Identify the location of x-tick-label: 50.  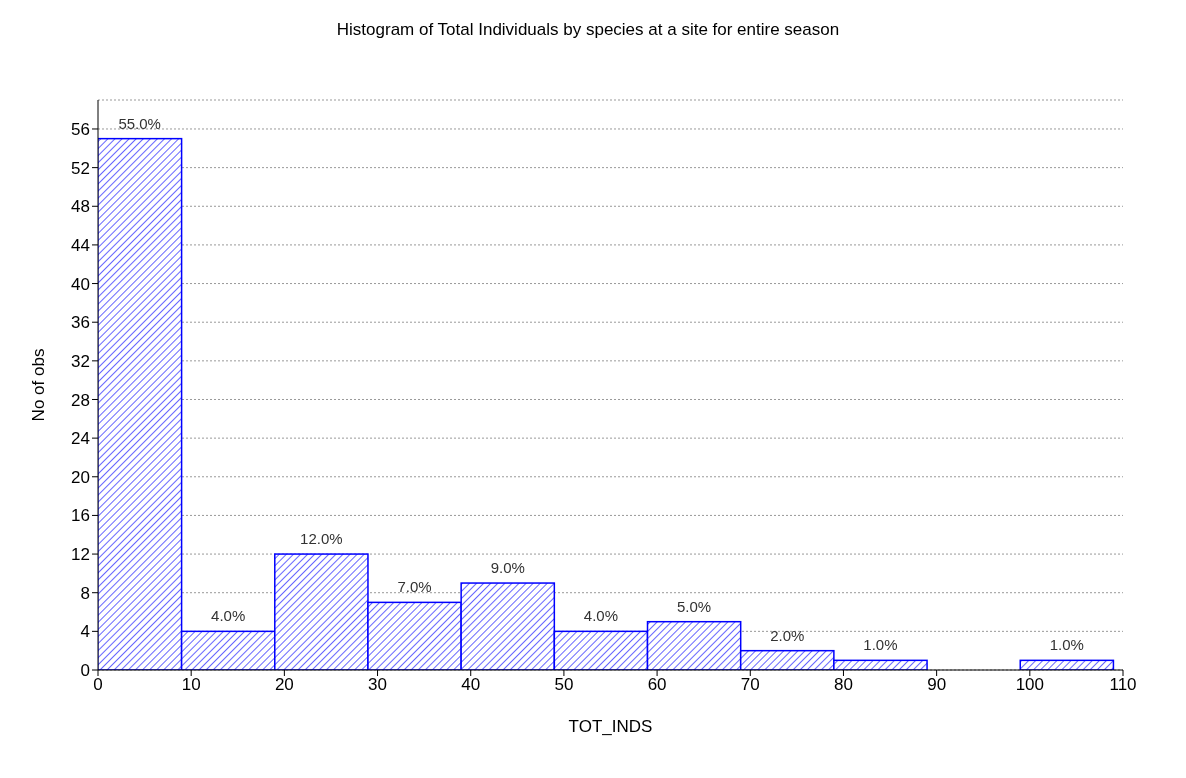
(564, 685).